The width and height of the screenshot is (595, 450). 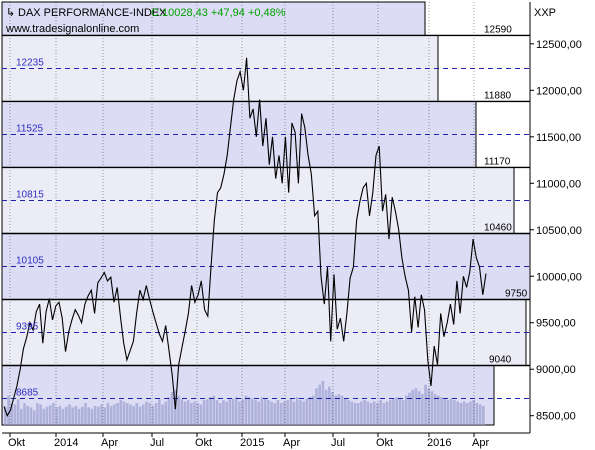 I want to click on instrument-name: DAX PERFORMANCE-INDEX, so click(x=92, y=13).